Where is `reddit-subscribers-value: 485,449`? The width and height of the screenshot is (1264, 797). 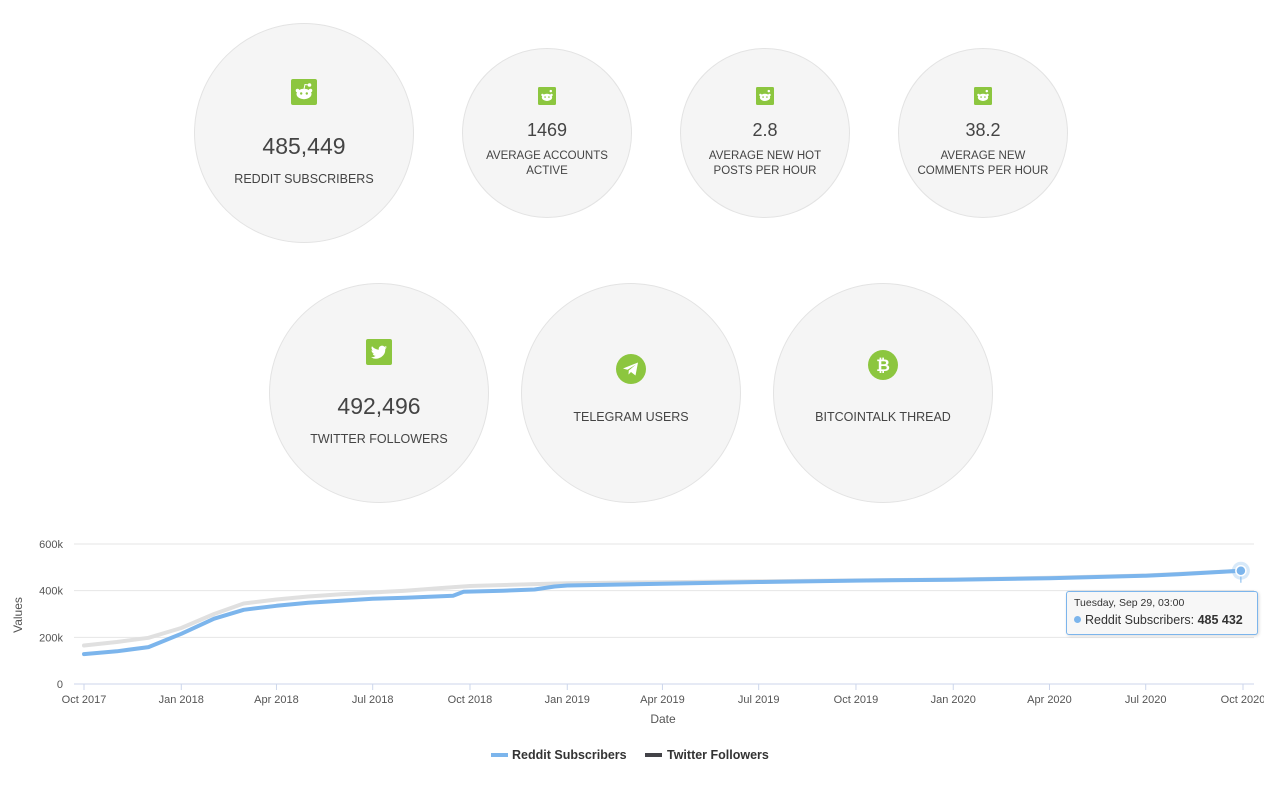
reddit-subscribers-value: 485,449 is located at coordinates (304, 146).